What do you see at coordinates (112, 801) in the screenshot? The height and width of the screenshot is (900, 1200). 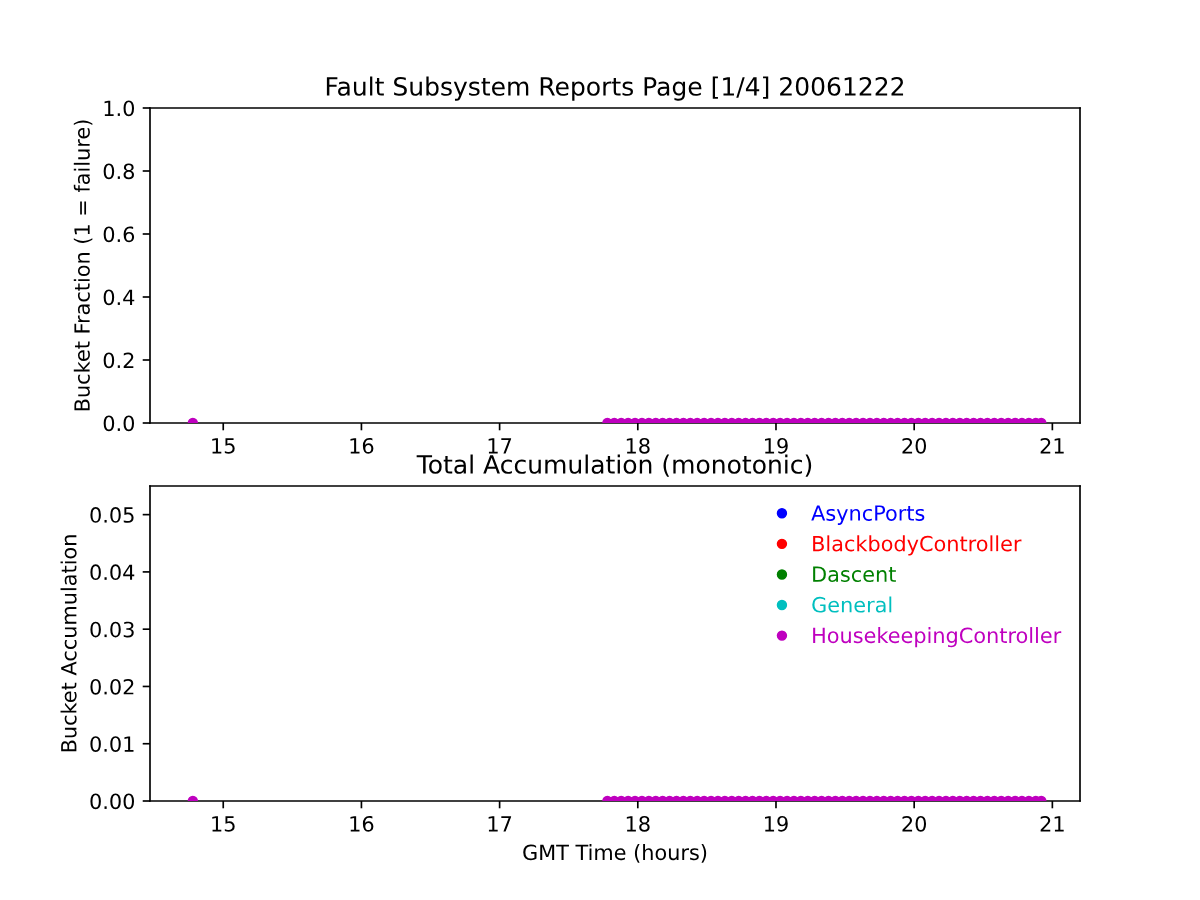 I see `y-tick-label: 0.00` at bounding box center [112, 801].